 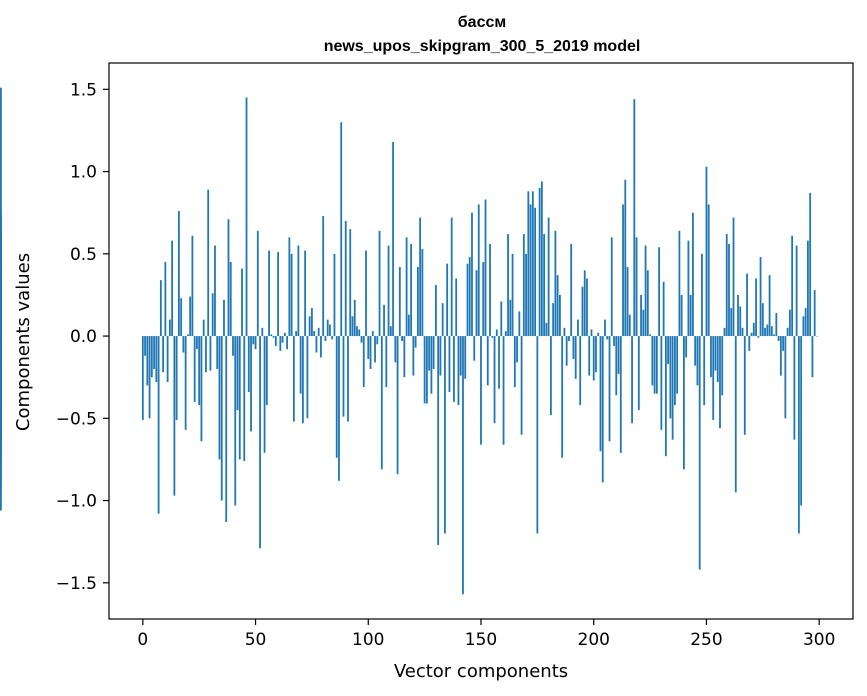 What do you see at coordinates (83, 255) in the screenshot?
I see `y-tick-label: 0.5` at bounding box center [83, 255].